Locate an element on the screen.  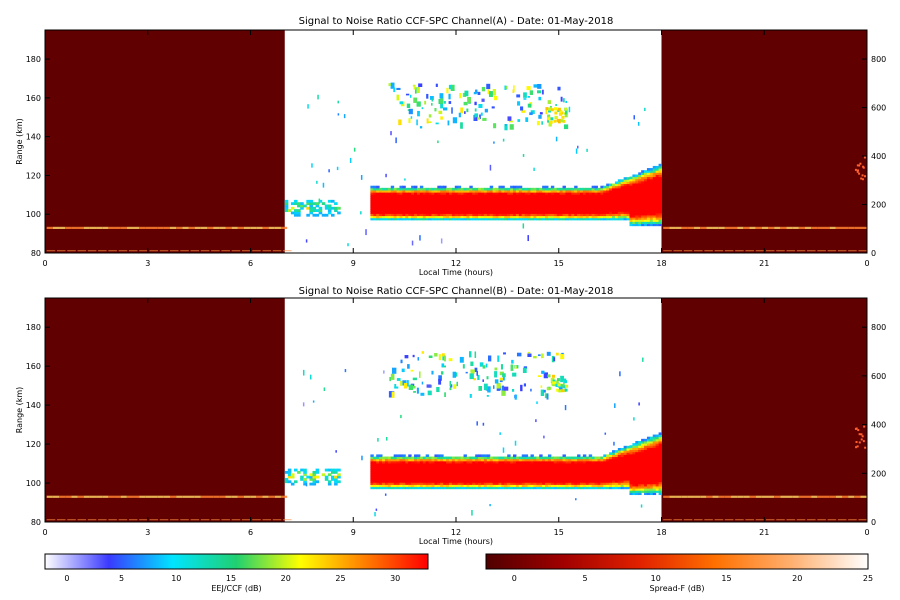
spread-f-speck is located at coordinates (862, 175).